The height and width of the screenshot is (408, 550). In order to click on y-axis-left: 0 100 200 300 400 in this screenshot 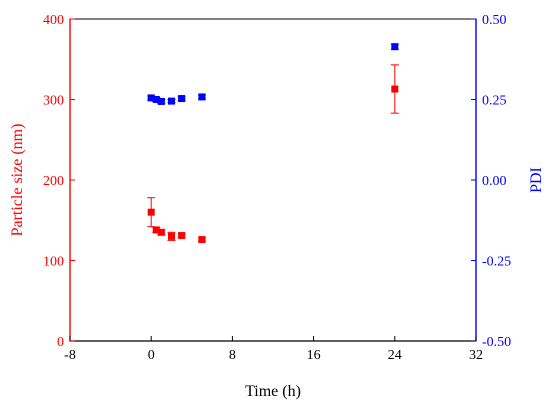, I will do `click(59, 181)`.